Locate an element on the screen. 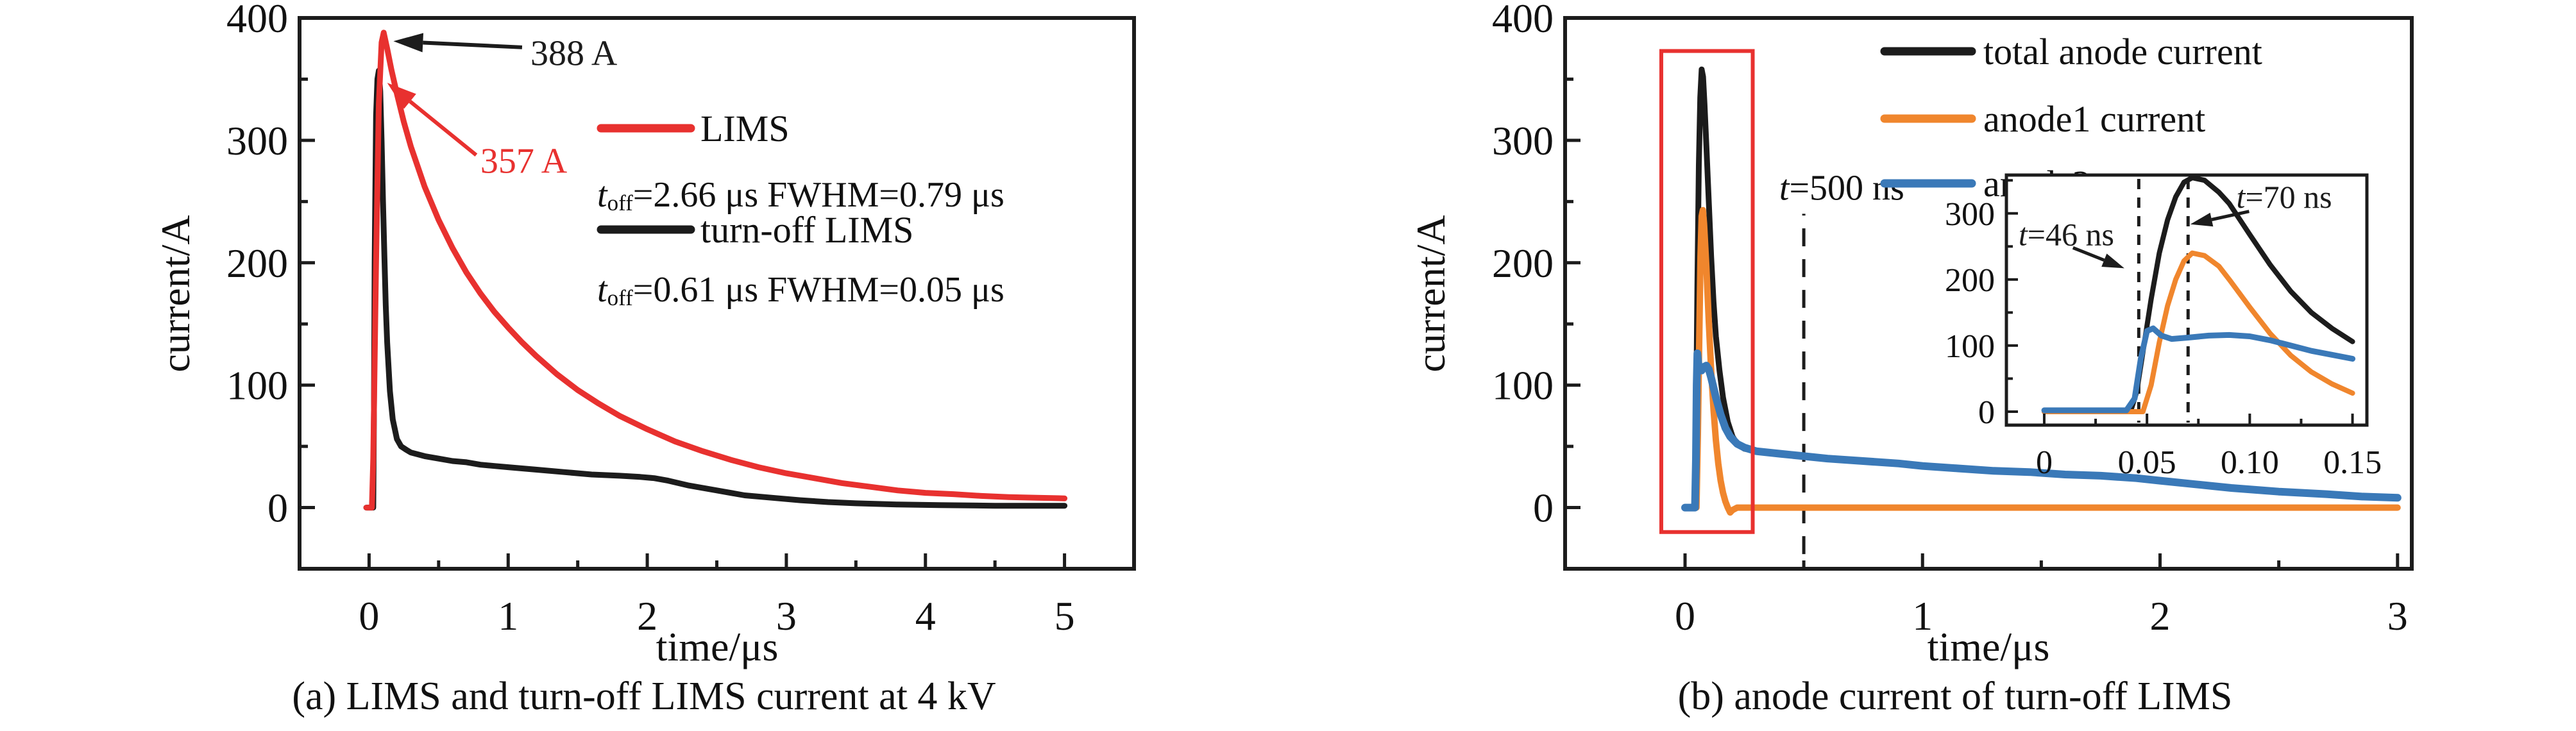  inset-y-tick-label: 0 is located at coordinates (1986, 412).